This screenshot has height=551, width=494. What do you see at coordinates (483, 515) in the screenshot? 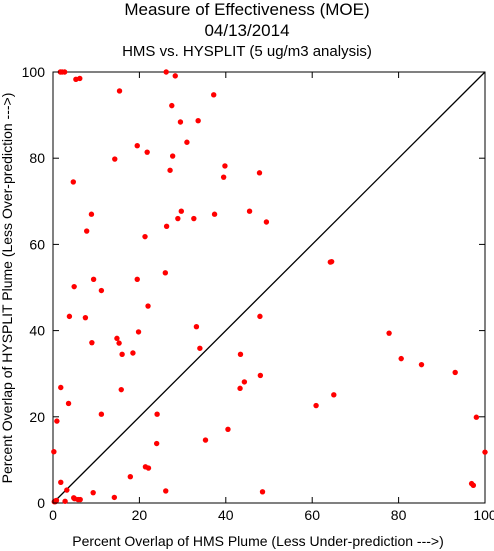
I see `x-tick-label: 100` at bounding box center [483, 515].